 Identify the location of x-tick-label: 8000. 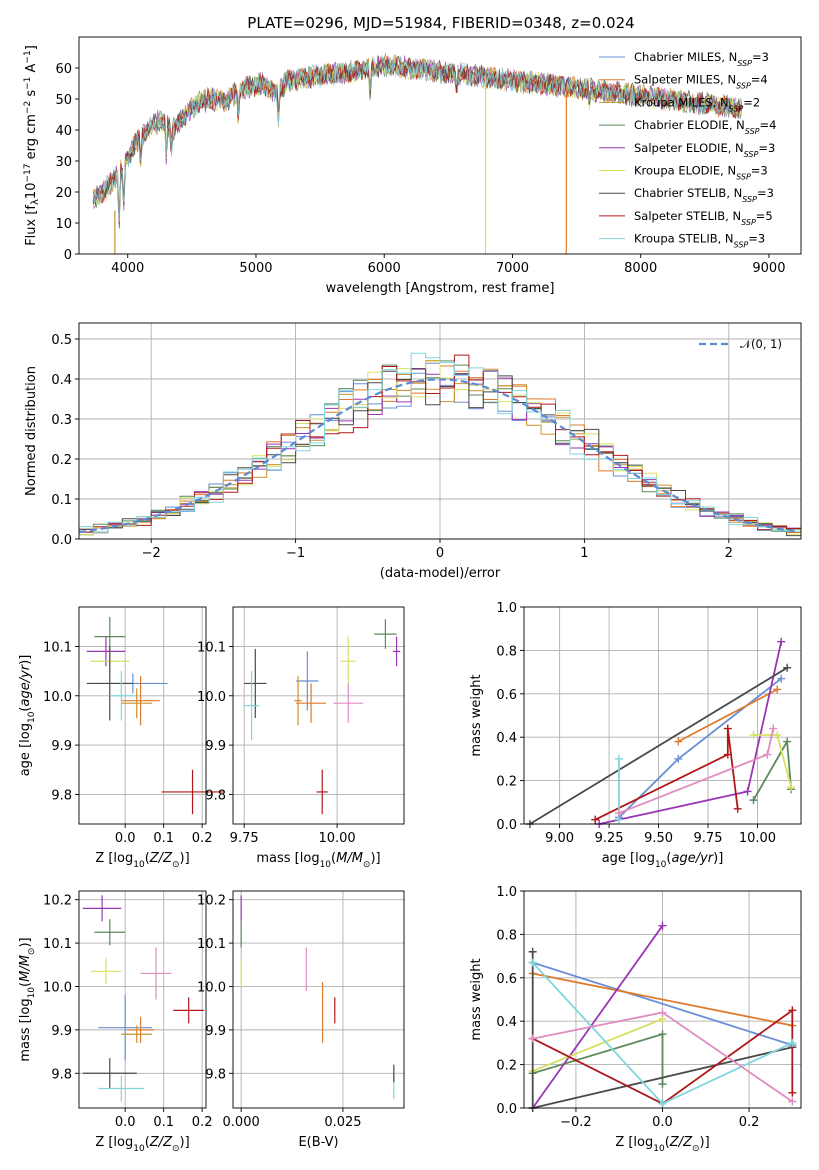
(640, 268).